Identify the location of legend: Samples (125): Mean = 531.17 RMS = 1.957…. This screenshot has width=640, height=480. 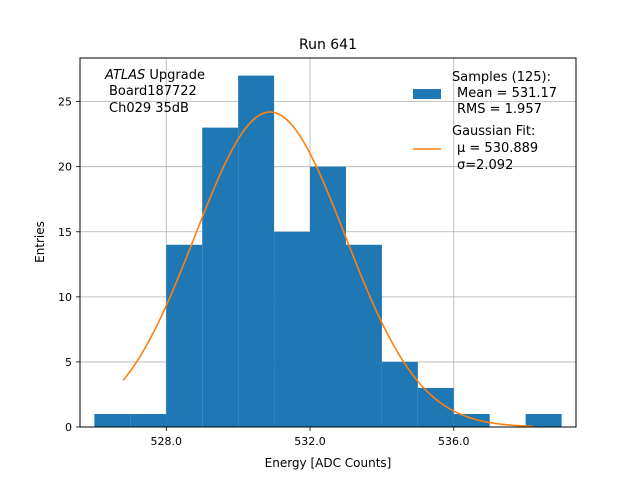
(485, 121).